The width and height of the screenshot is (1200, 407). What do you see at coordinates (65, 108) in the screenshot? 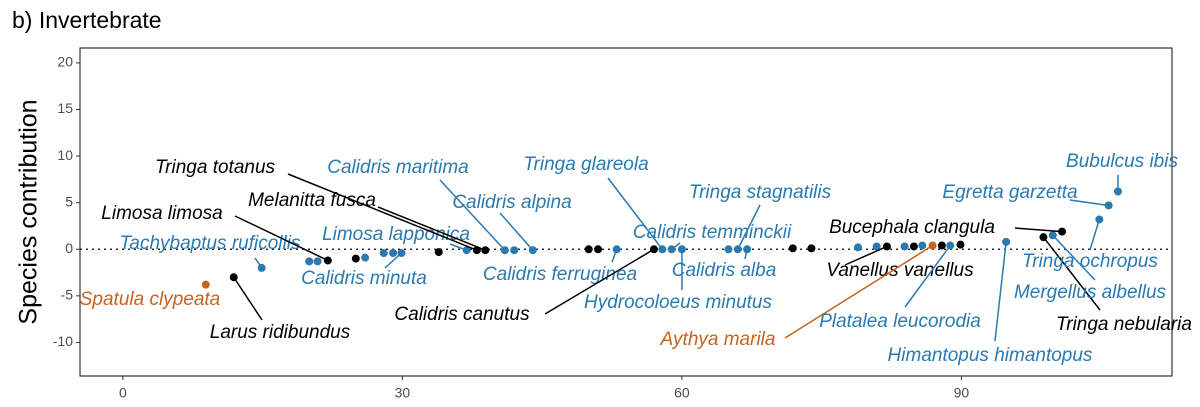
I see `y-tick-label: 15` at bounding box center [65, 108].